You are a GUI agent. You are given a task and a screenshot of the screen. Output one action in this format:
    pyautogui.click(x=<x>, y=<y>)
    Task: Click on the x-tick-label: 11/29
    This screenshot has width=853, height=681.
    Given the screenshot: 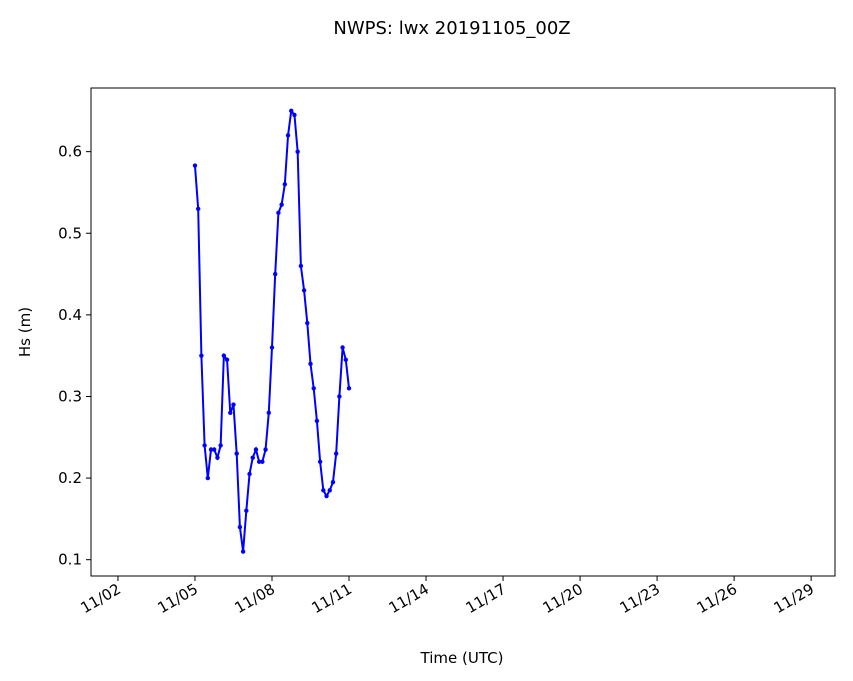 What is the action you would take?
    pyautogui.click(x=794, y=598)
    